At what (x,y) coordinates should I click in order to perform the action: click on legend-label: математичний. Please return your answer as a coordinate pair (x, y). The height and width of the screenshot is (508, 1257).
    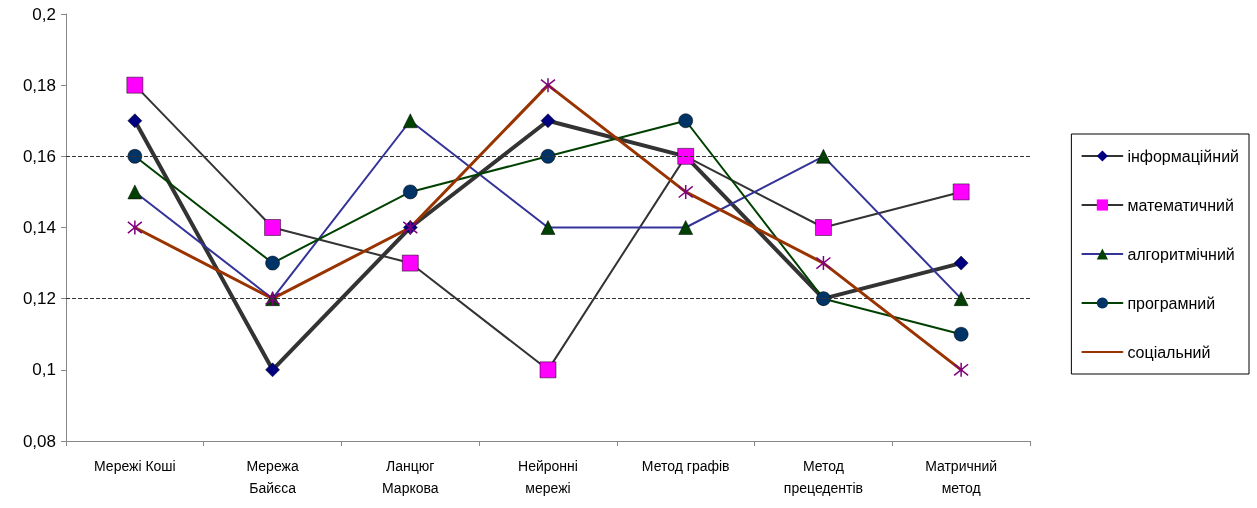
    Looking at the image, I should click on (1180, 205).